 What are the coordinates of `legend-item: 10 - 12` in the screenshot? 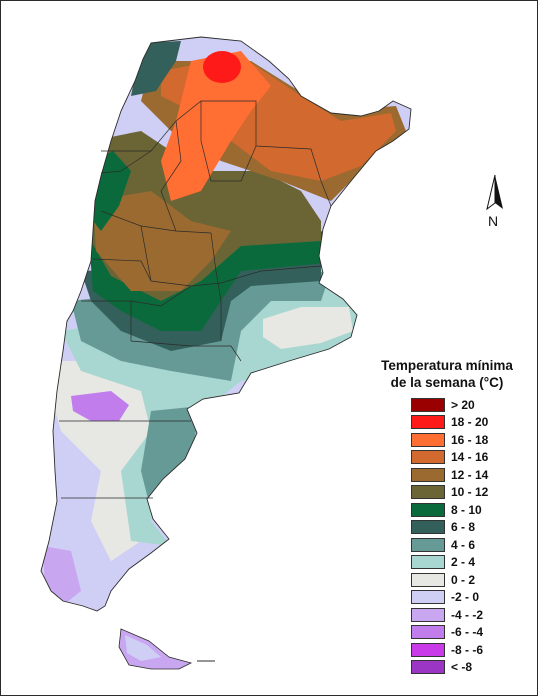 It's located at (469, 493).